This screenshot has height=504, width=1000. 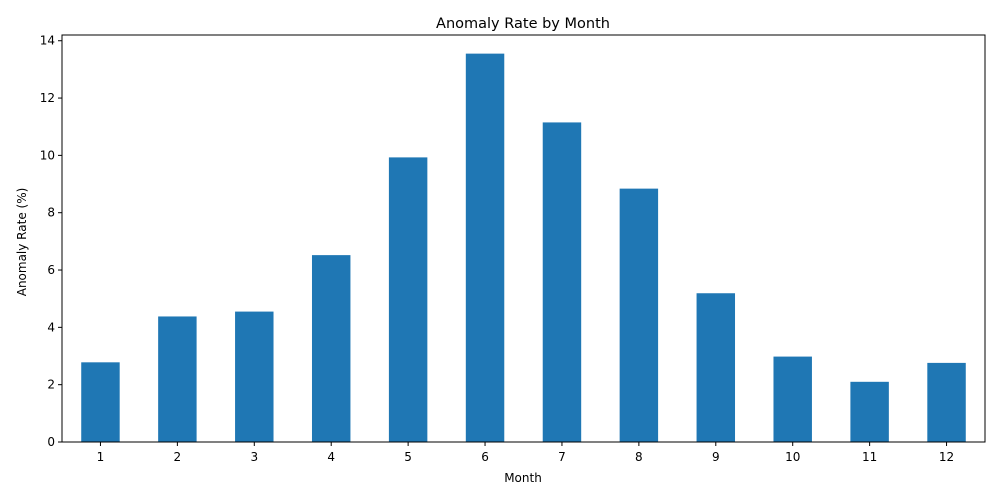 I want to click on x-tick-label: 6, so click(x=485, y=457).